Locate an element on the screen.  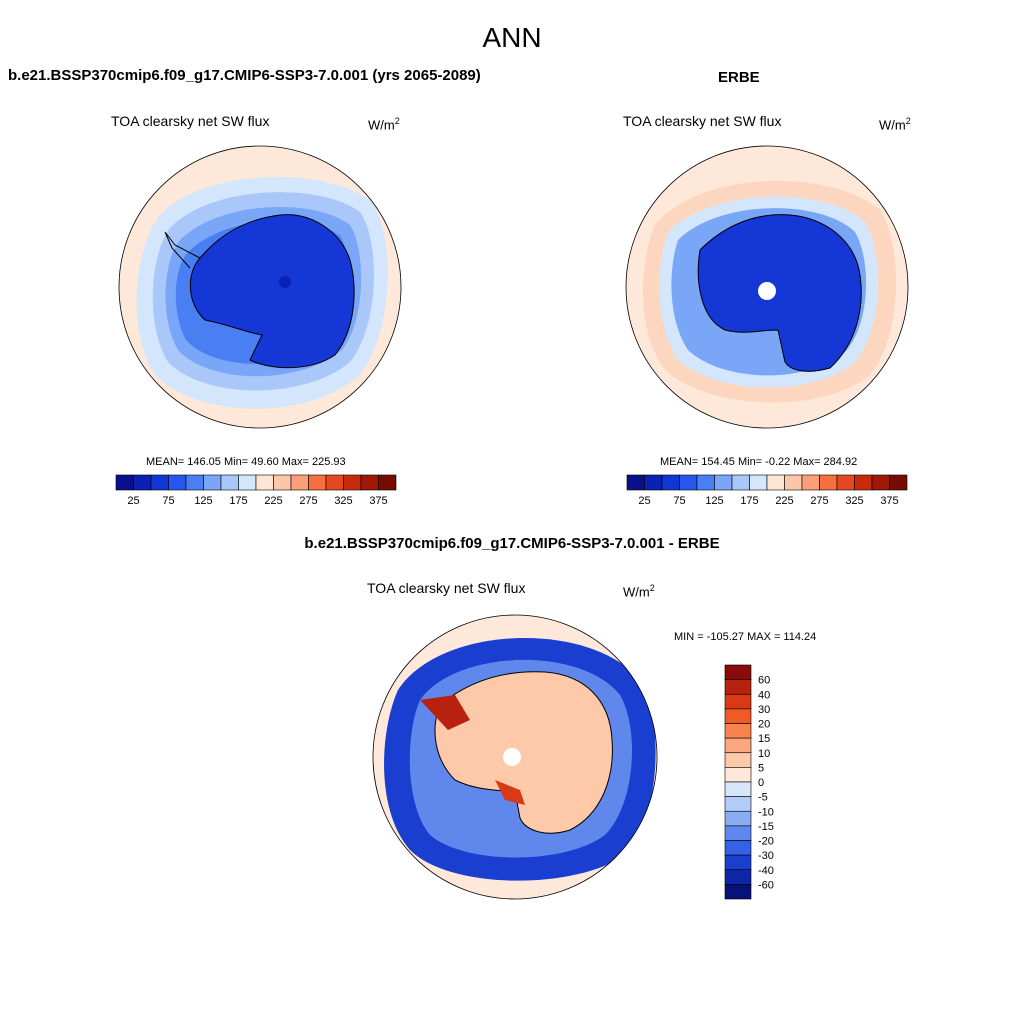
diff-colorbar-tick-label: 0 is located at coordinates (761, 783).